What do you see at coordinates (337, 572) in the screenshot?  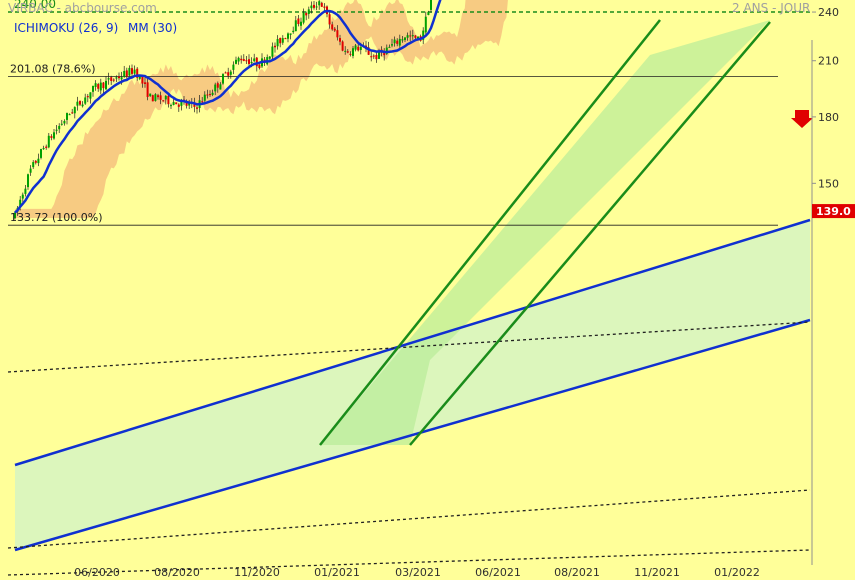 I see `x-tick-label: 01/2021` at bounding box center [337, 572].